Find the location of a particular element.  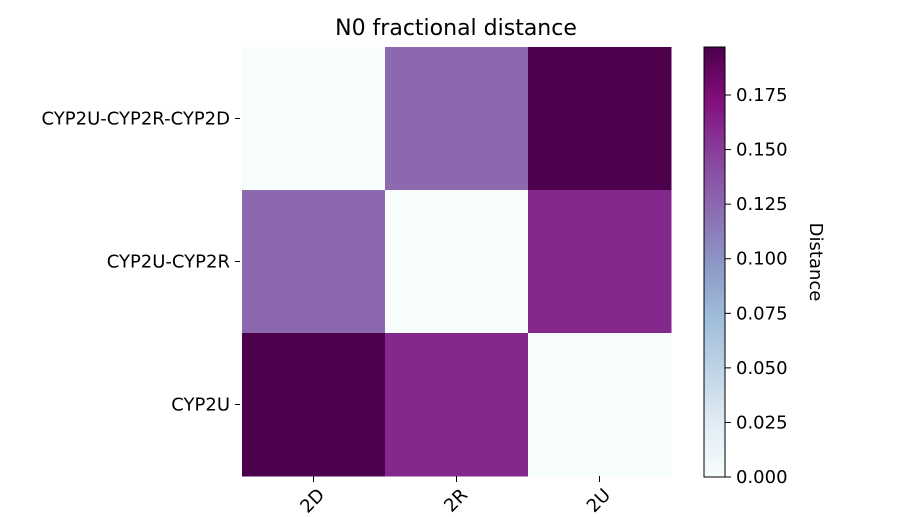

colorbar-tick-label: 0.000 is located at coordinates (762, 477).